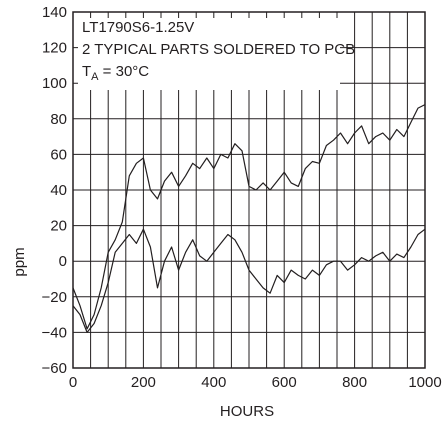 The image size is (444, 423). Describe the element at coordinates (354, 382) in the screenshot. I see `x-tick-label: 800` at that location.